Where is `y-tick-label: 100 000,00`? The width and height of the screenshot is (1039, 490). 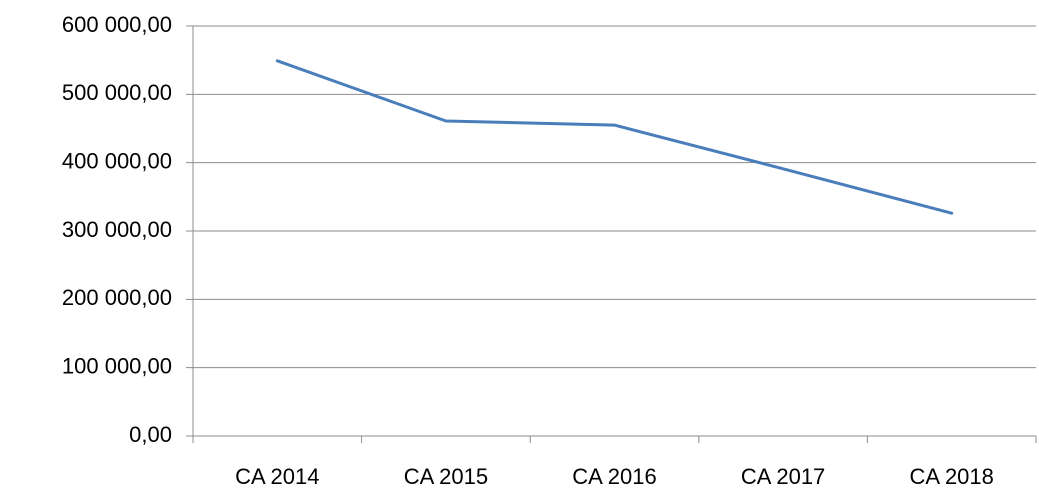
y-tick-label: 100 000,00 is located at coordinates (117, 365).